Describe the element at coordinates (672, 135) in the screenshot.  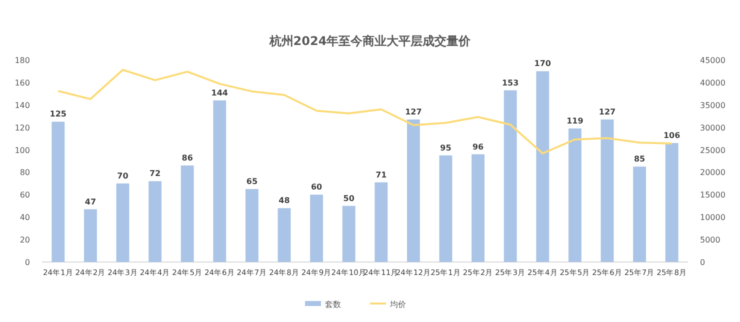
I see `data-label: 106` at that location.